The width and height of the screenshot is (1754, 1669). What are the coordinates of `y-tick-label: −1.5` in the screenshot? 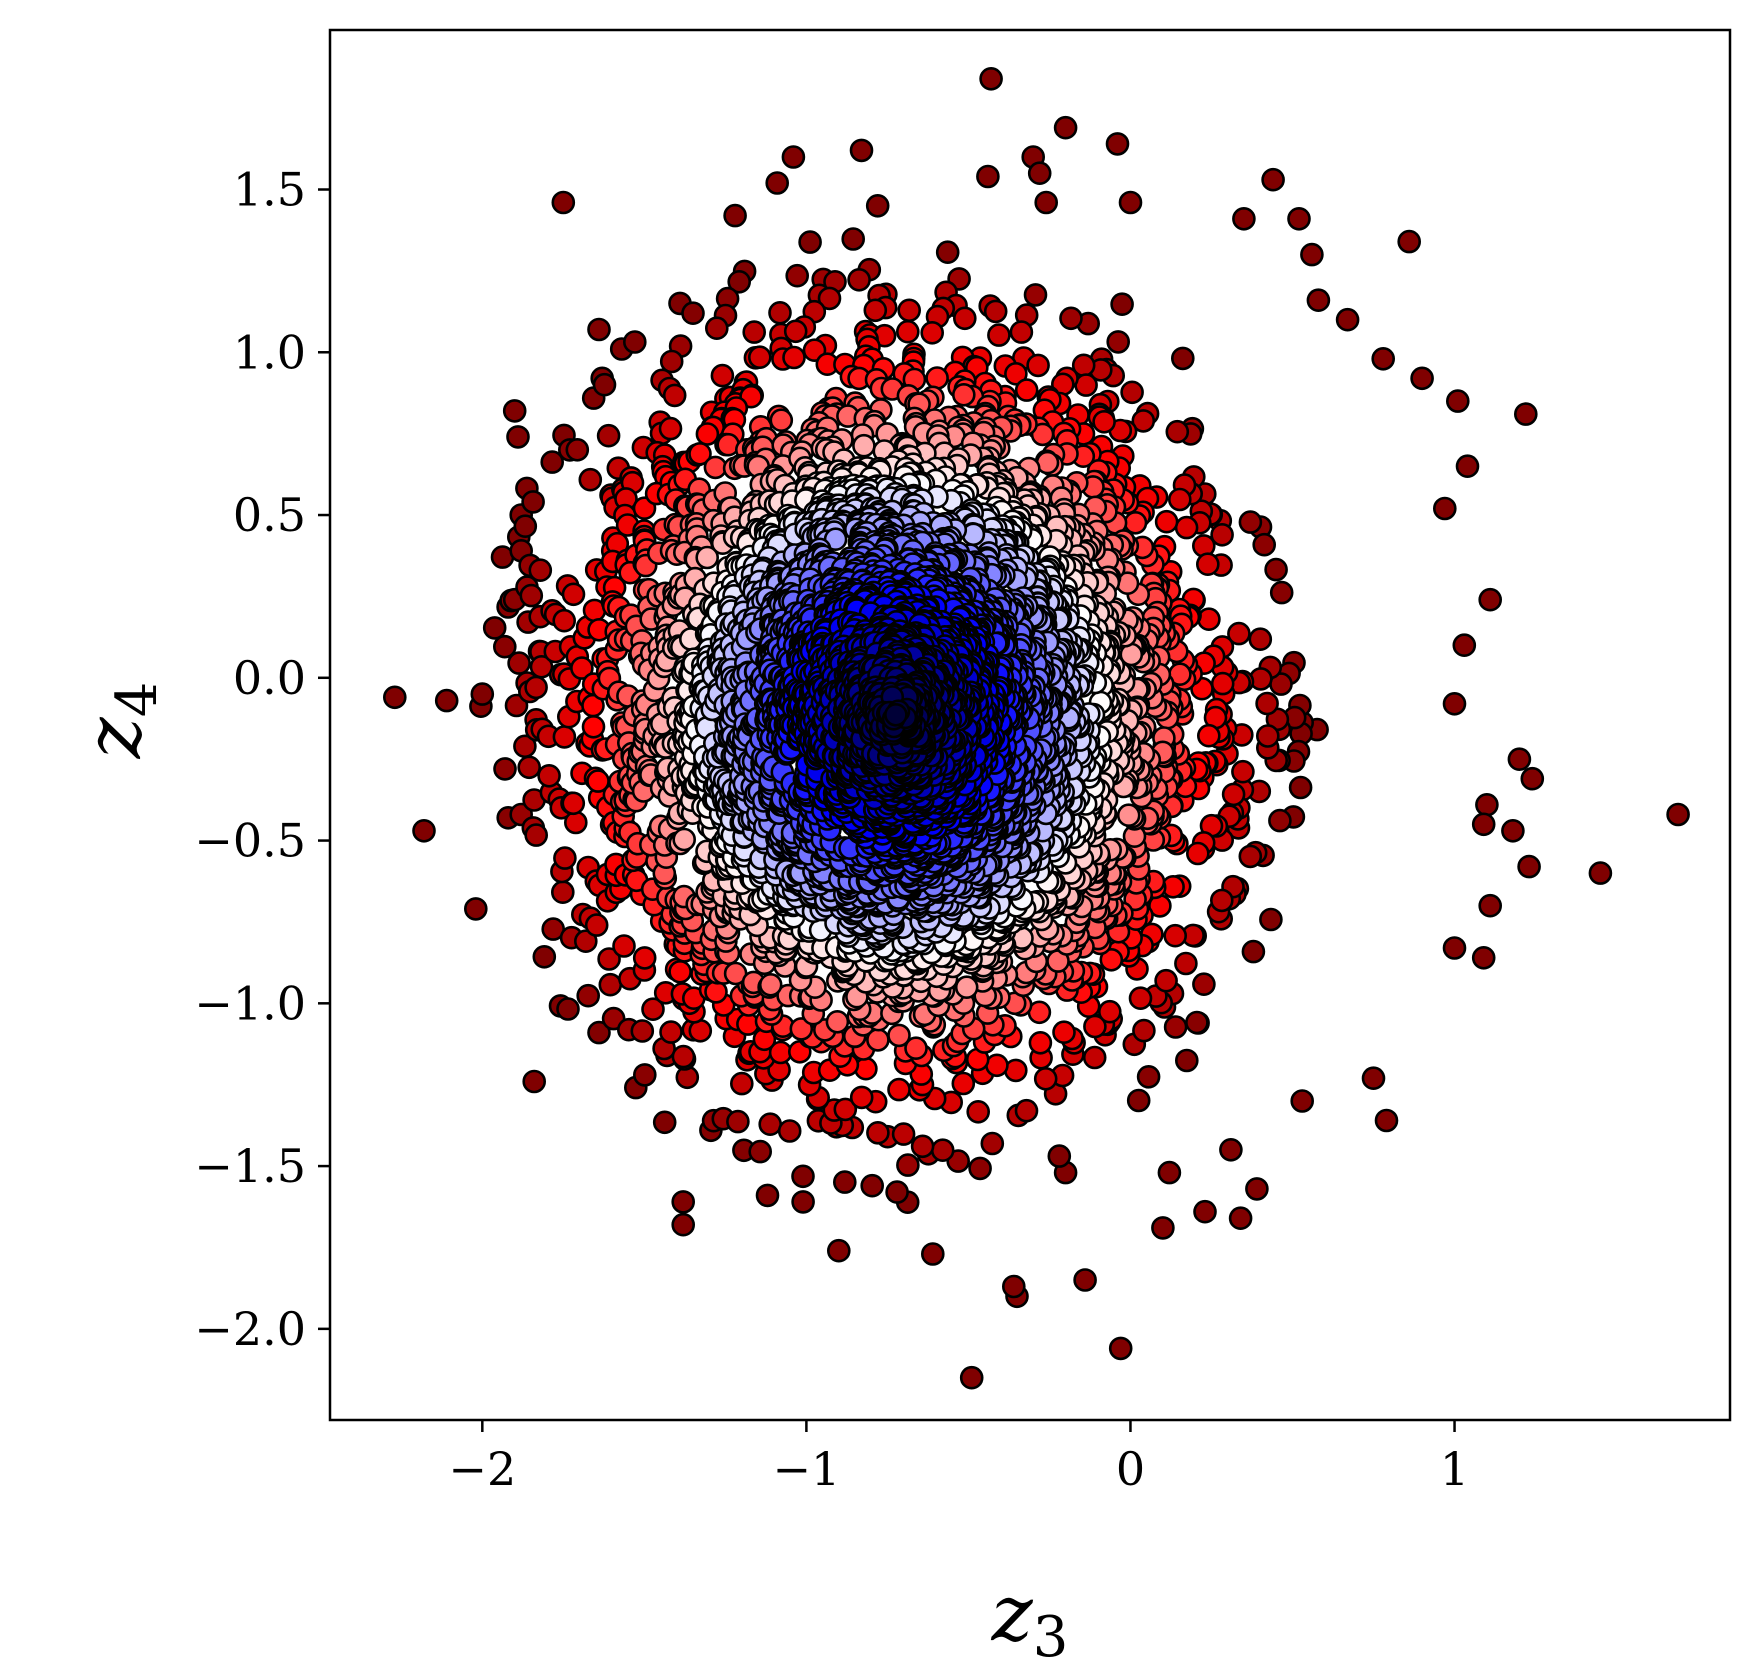 It's located at (250, 1166).